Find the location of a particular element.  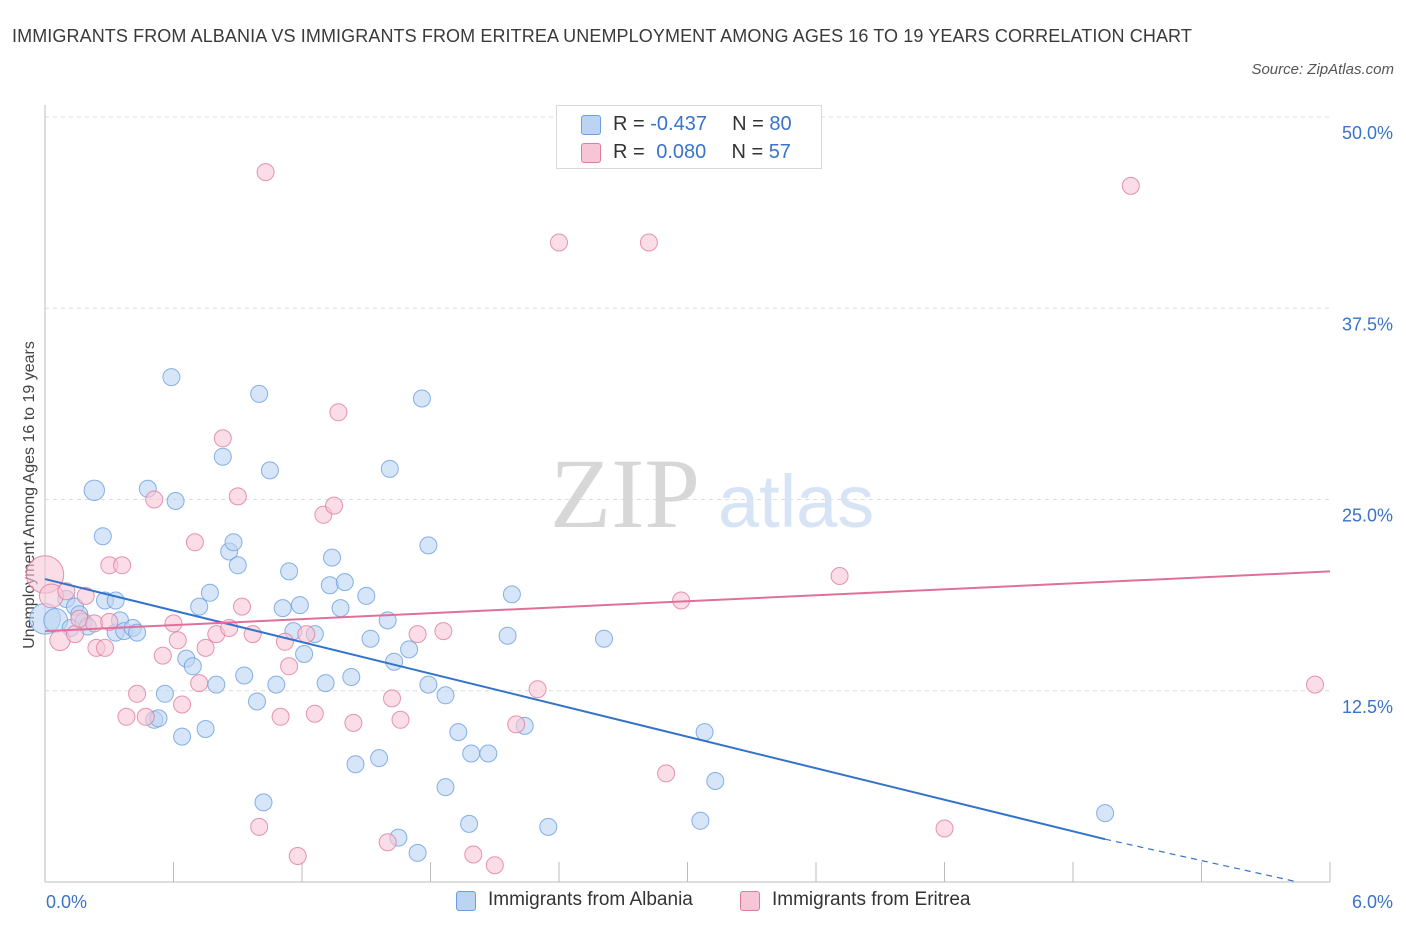

albania-legend-label: Immigrants from Albania is located at coordinates (590, 899).